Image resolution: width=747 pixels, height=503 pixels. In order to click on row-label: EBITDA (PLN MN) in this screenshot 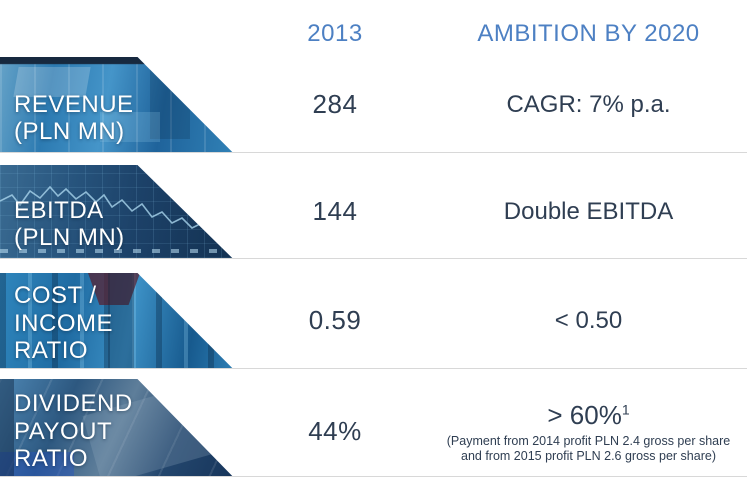, I will do `click(69, 224)`.